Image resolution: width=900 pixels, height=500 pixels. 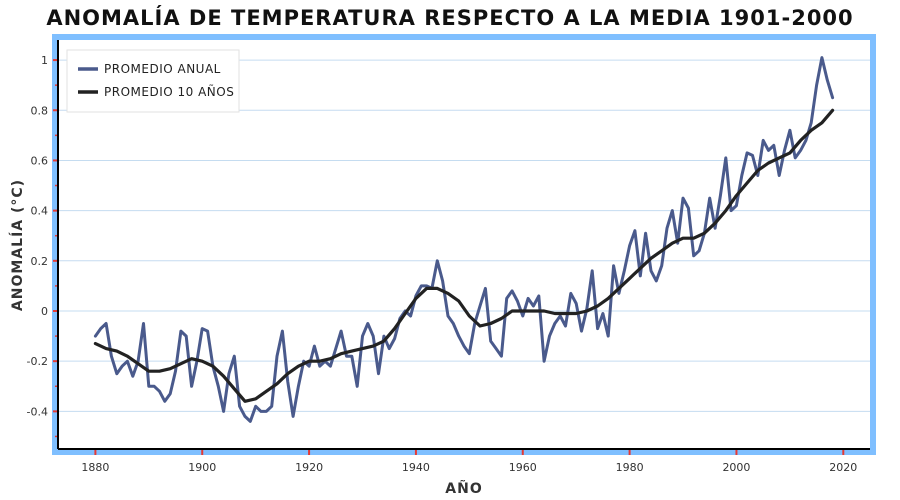 I want to click on x-tick-label: 2000, so click(x=736, y=467).